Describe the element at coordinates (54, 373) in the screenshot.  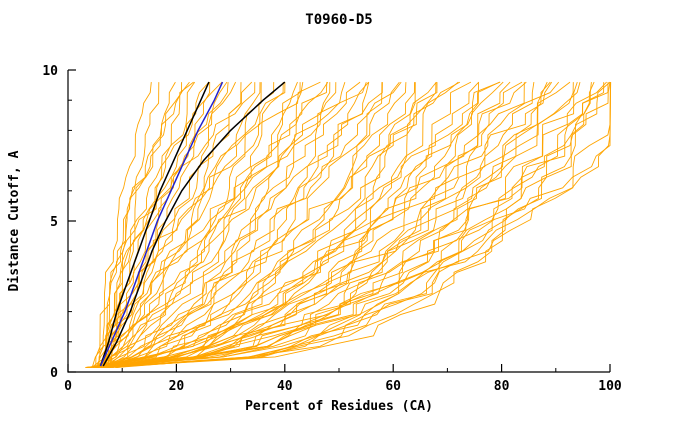
I see `y-tick-label: 0` at that location.